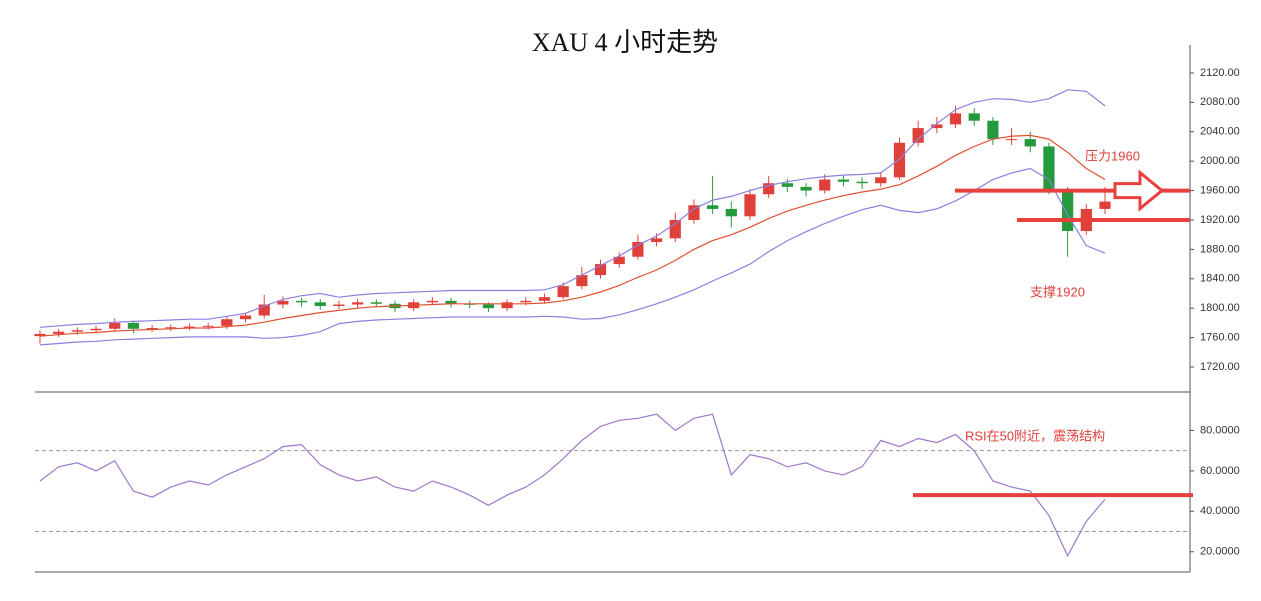  What do you see at coordinates (1220, 279) in the screenshot?
I see `y-tick-label: 1840.00` at bounding box center [1220, 279].